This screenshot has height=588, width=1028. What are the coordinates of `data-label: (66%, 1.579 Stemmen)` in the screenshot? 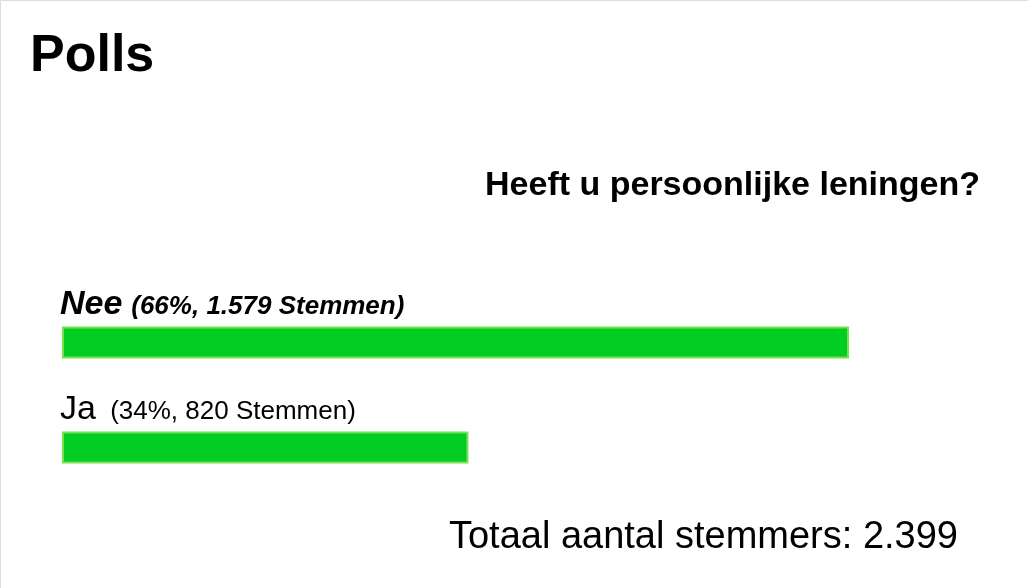 It's located at (268, 304).